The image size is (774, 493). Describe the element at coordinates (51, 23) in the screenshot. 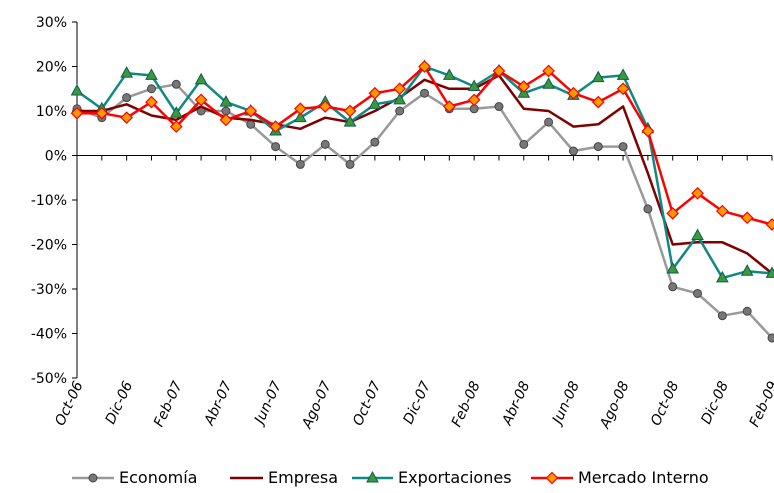

I see `y-tick-label: 30%` at that location.